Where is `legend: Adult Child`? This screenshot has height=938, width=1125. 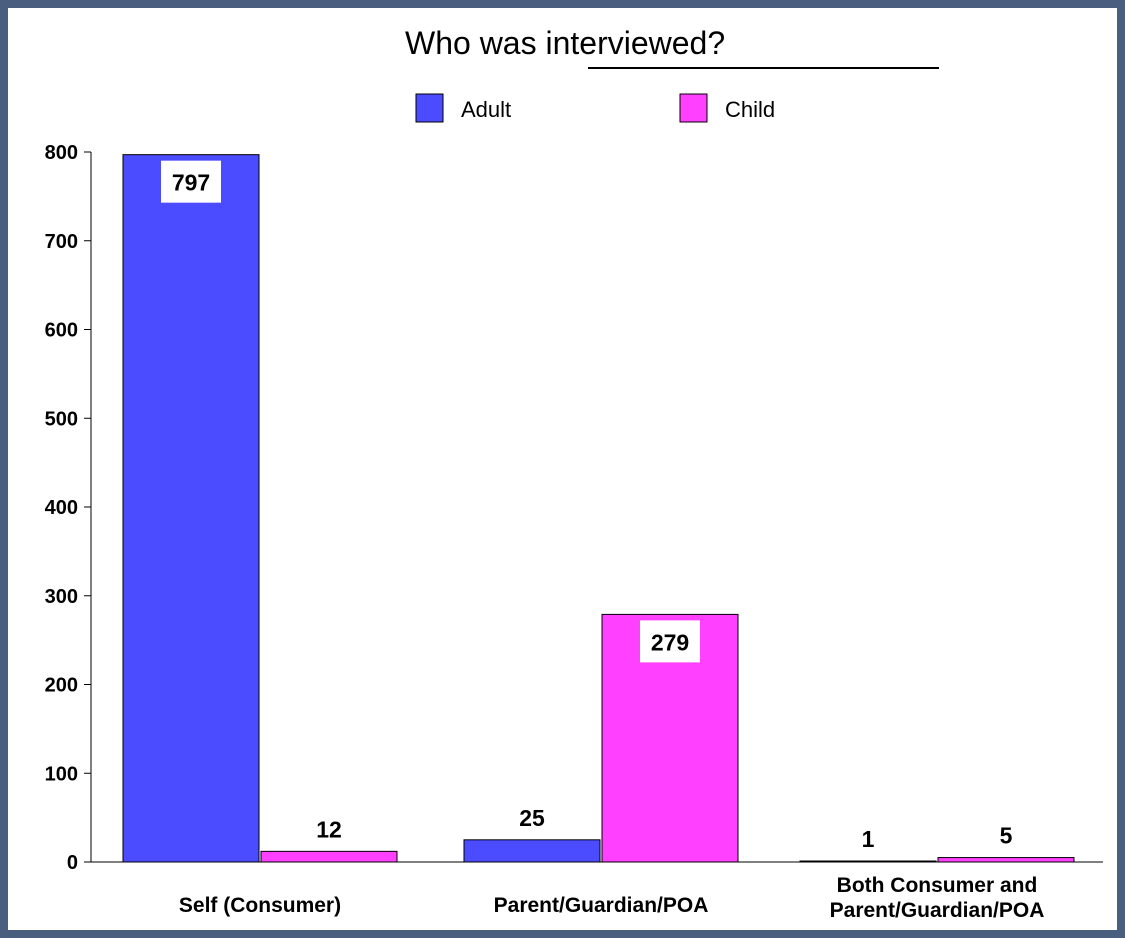
legend: Adult Child is located at coordinates (595, 108).